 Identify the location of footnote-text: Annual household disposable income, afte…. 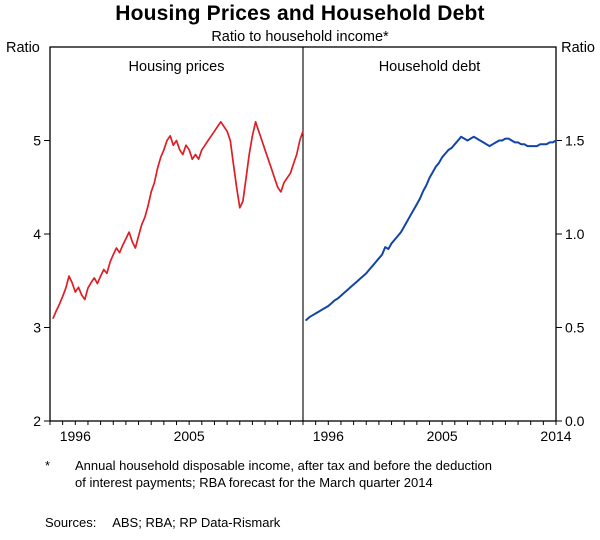
(284, 474).